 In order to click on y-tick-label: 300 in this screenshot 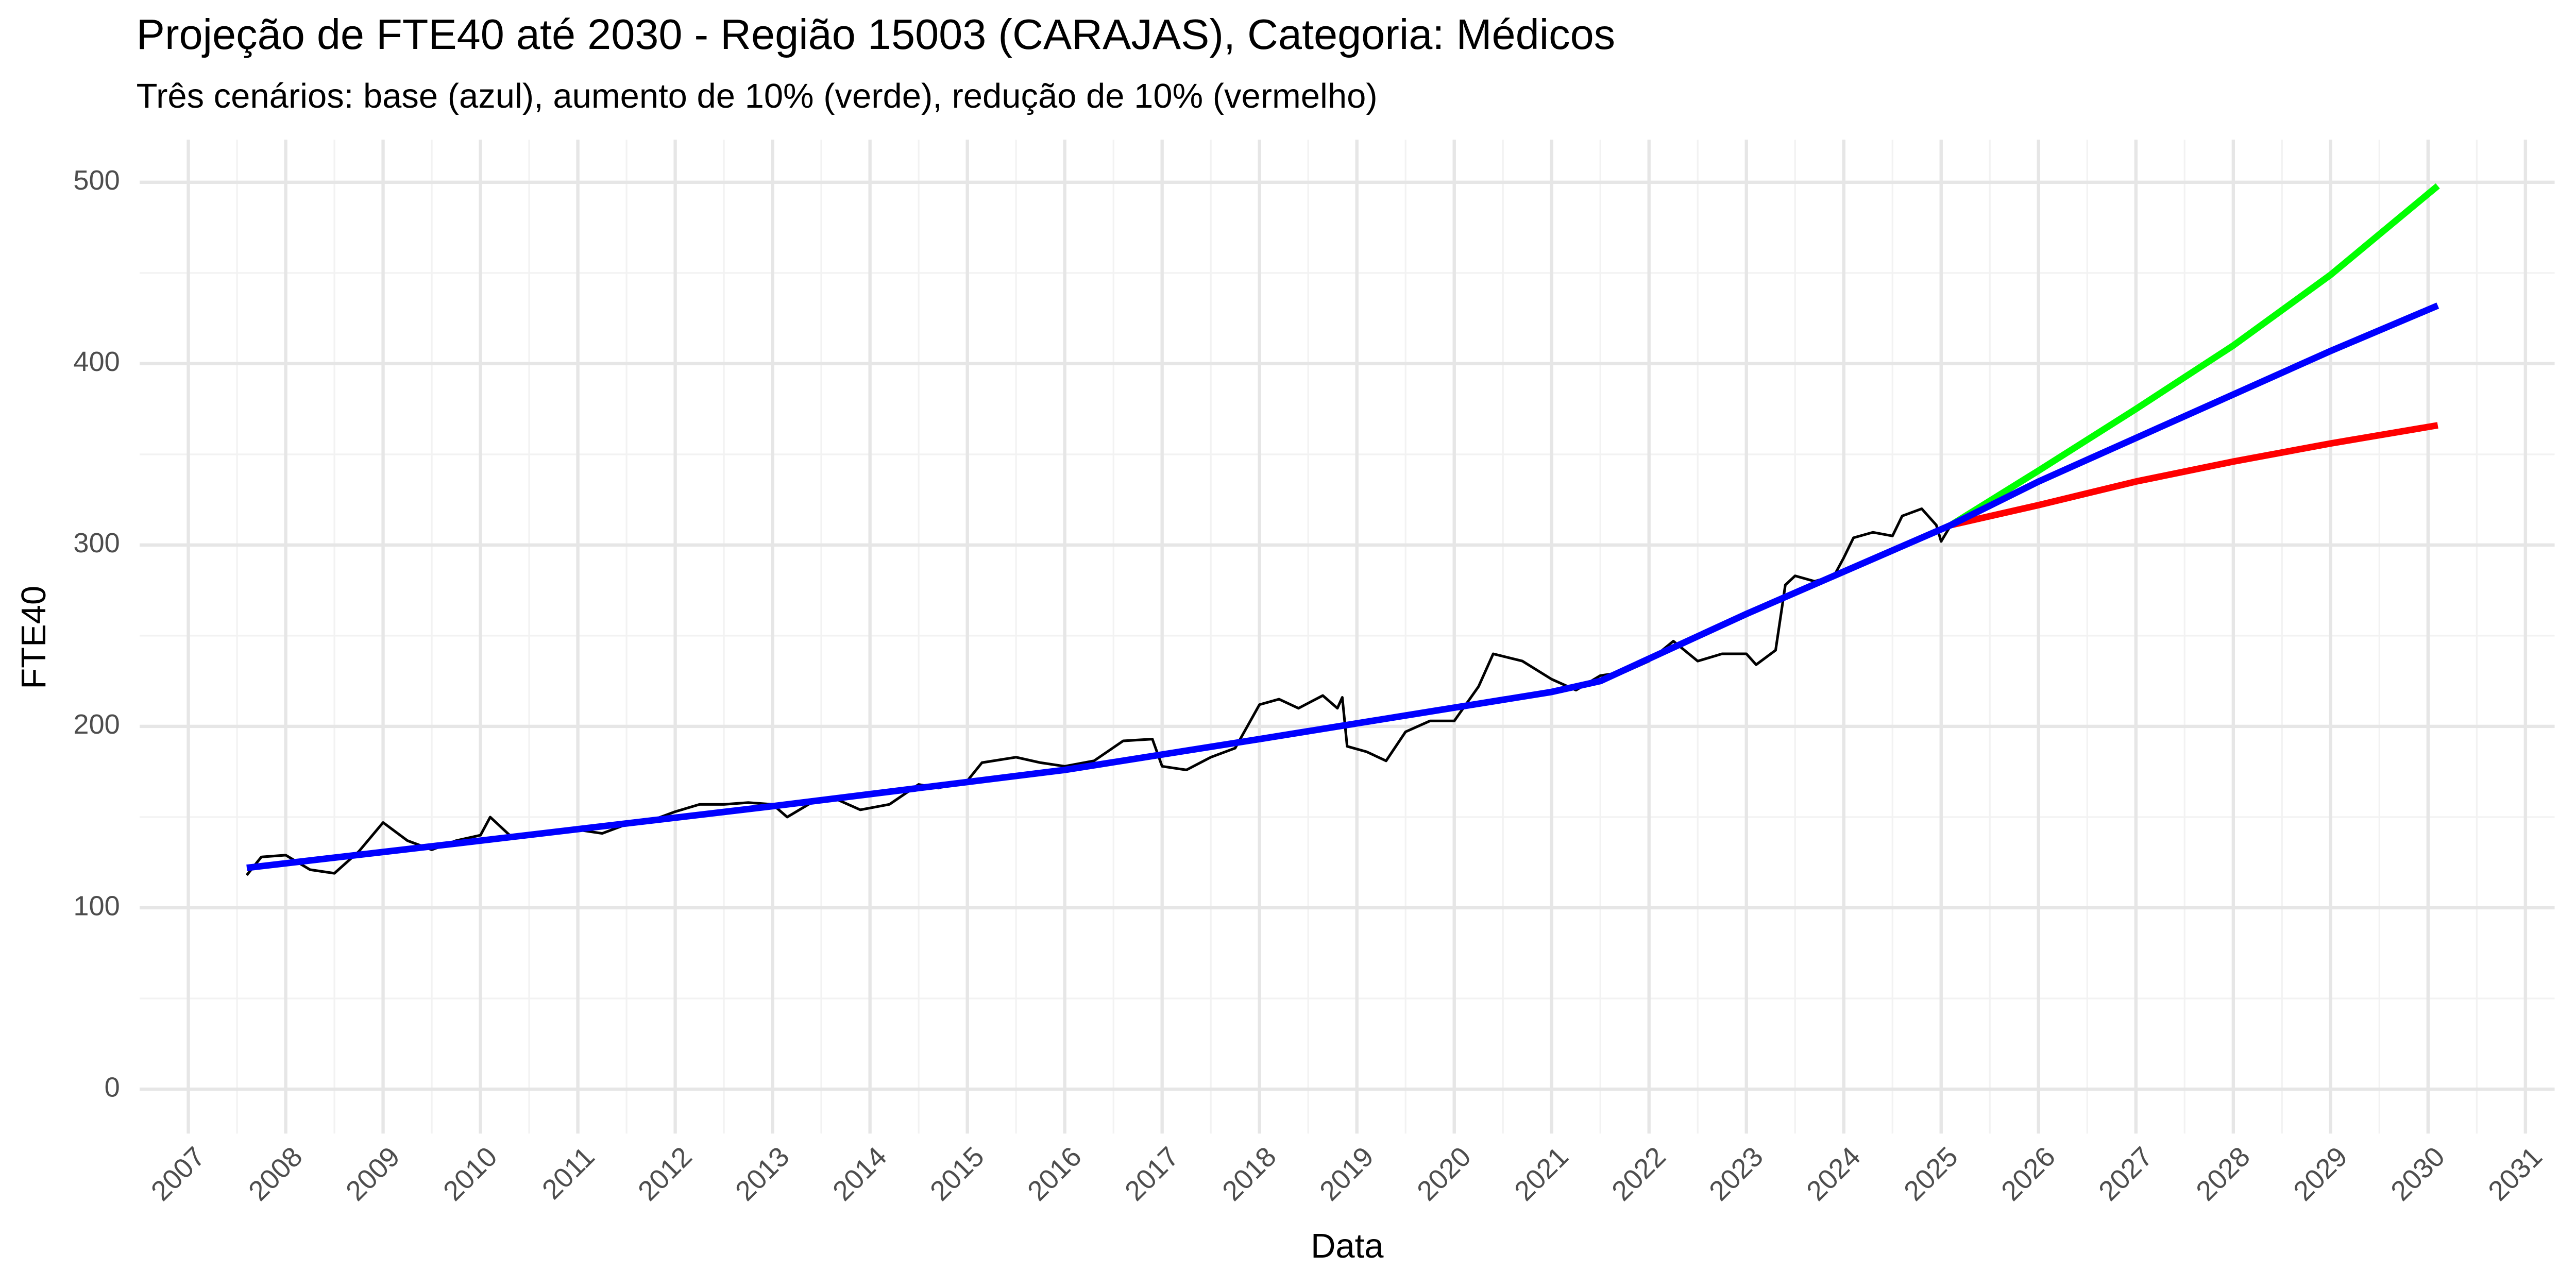, I will do `click(96, 543)`.